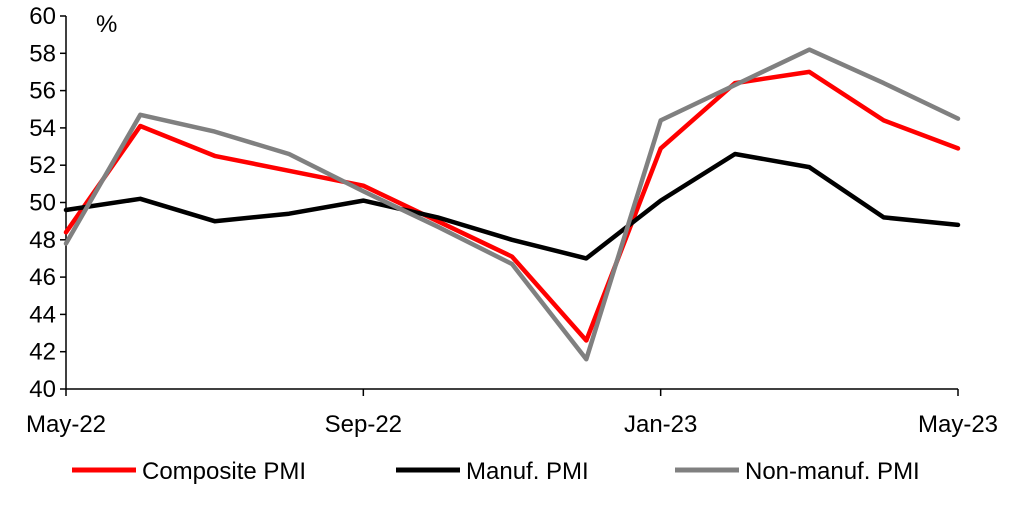 This screenshot has height=519, width=1022. Describe the element at coordinates (958, 424) in the screenshot. I see `x-tick-label: May-23` at that location.